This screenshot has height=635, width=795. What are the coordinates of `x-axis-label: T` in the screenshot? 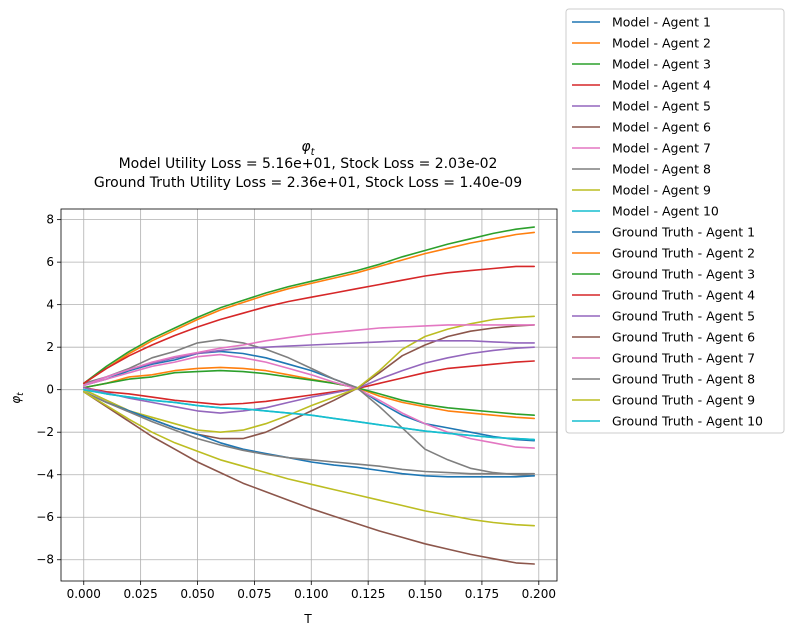 It's located at (307, 619).